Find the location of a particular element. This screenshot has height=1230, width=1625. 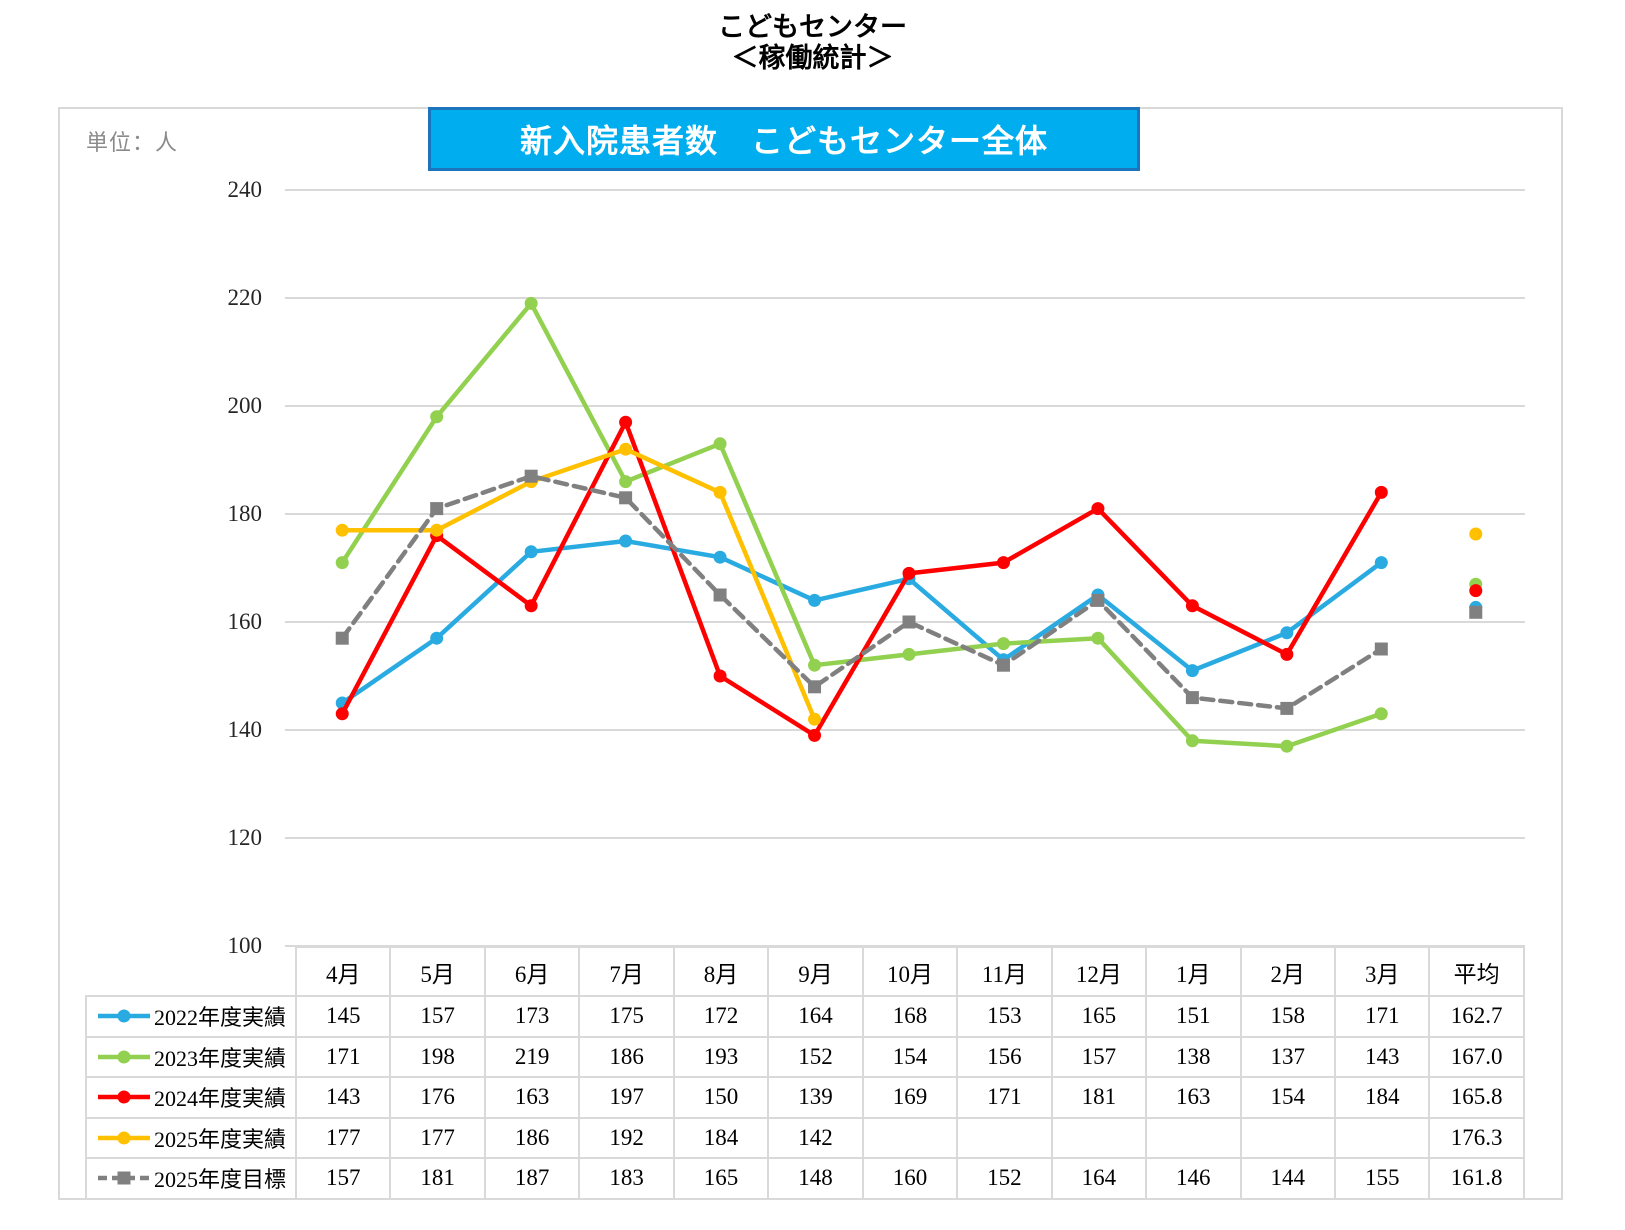

y-axis-label: 140 is located at coordinates (245, 729).